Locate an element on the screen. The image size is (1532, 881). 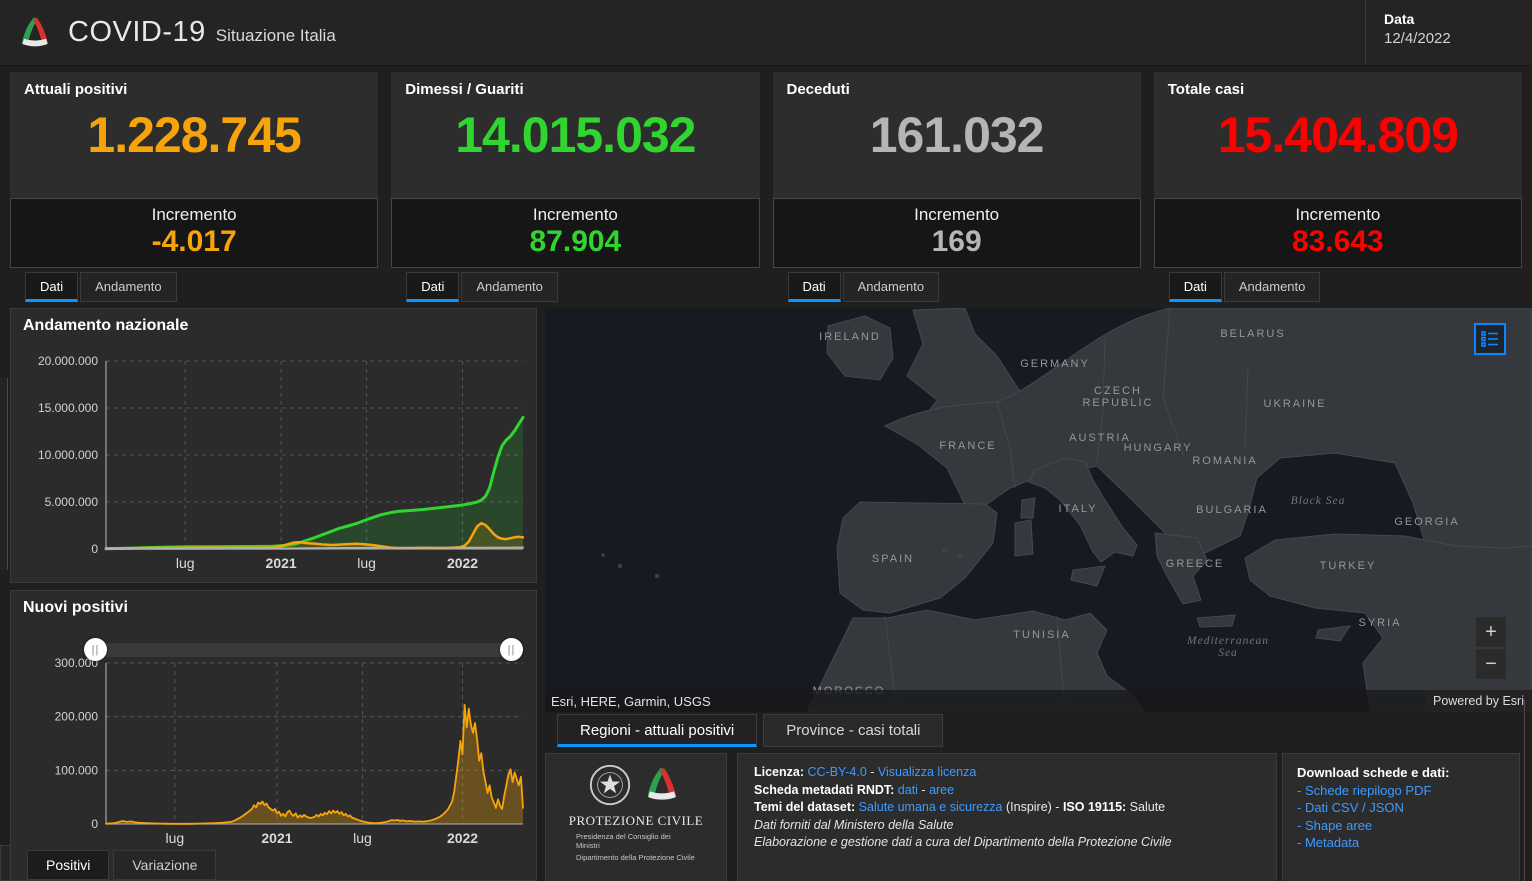
slider-handle-right-icon: || is located at coordinates (511, 649).